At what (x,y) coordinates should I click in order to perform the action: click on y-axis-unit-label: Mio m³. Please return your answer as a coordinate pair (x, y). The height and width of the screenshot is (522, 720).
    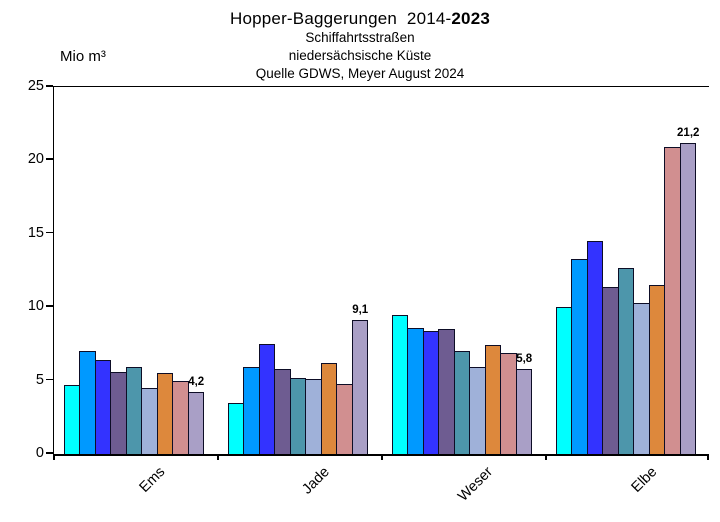
    Looking at the image, I should click on (83, 56).